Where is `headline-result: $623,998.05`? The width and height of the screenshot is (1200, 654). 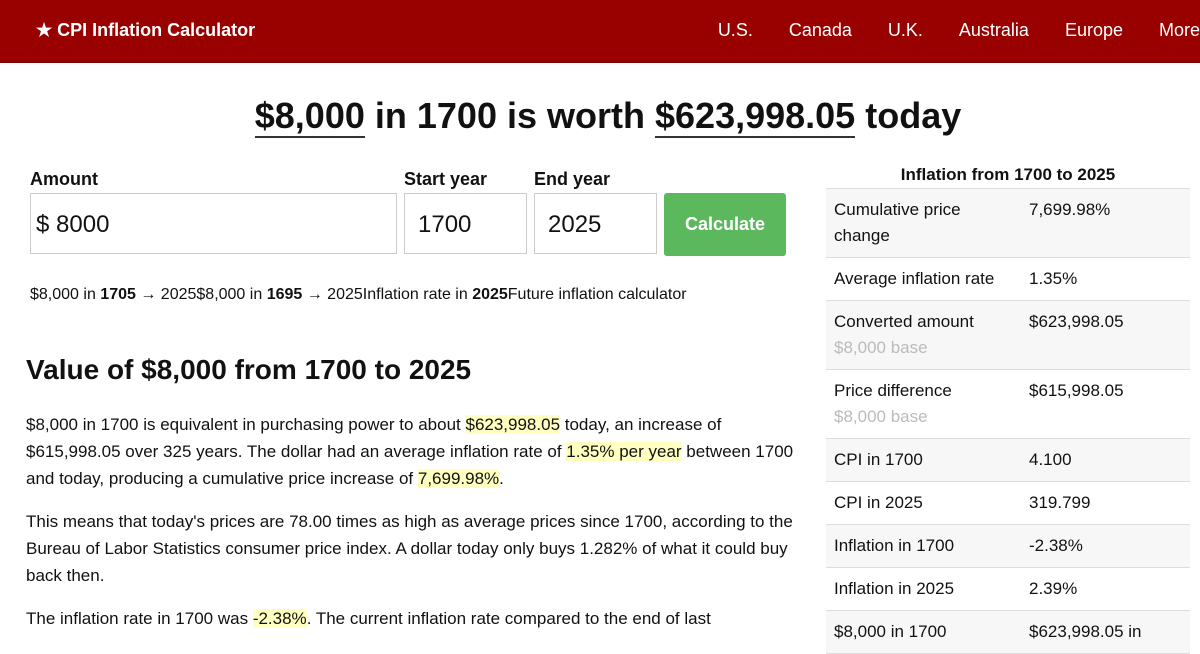
headline-result: $623,998.05 is located at coordinates (755, 116).